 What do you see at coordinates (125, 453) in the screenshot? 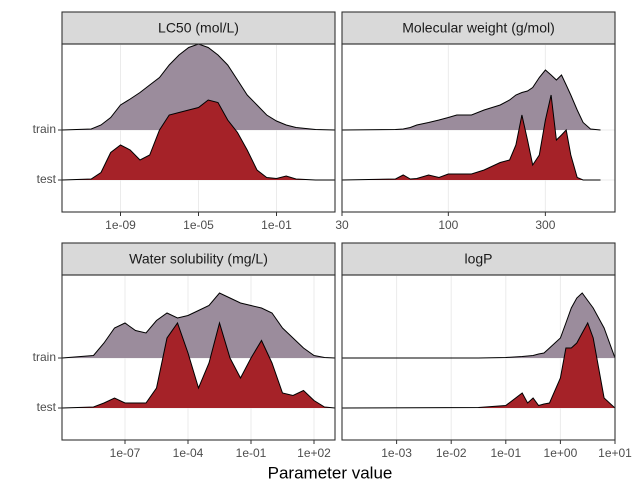
I see `x-tick-label: 1e-07` at bounding box center [125, 453].